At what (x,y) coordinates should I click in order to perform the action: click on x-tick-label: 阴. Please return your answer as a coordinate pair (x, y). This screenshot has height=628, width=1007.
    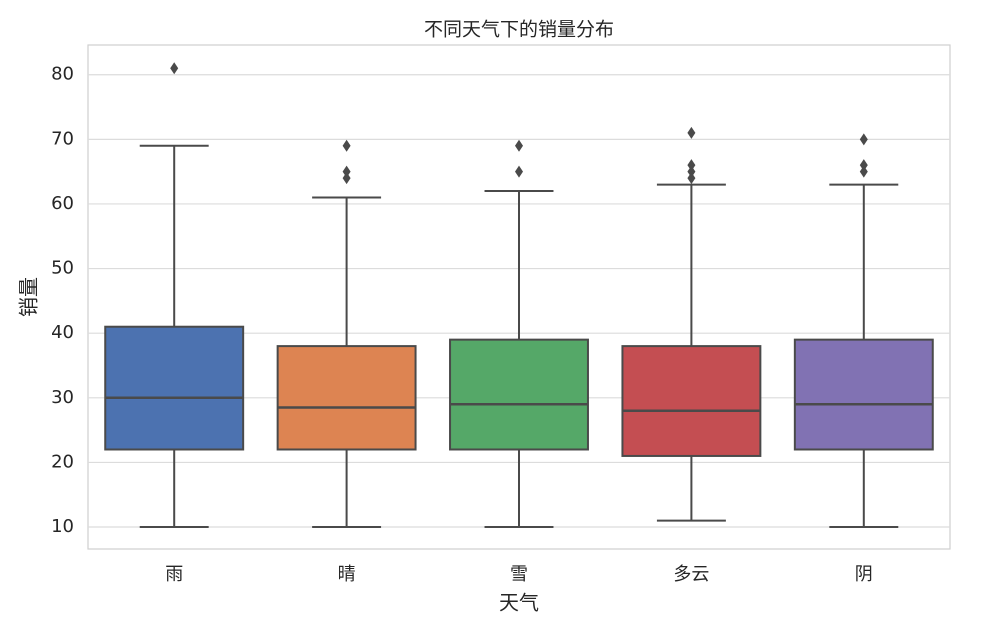
    Looking at the image, I should click on (864, 574).